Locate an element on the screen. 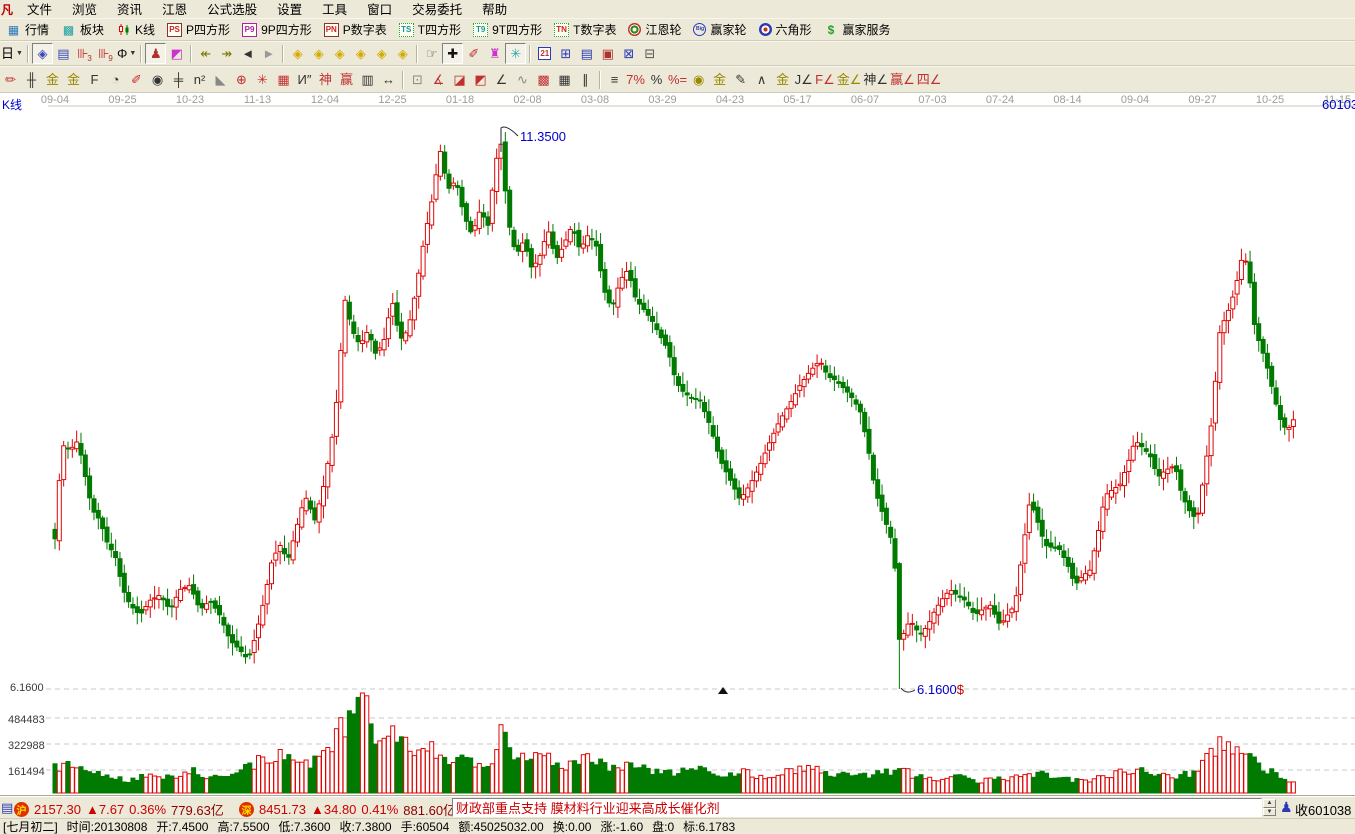  calculator-button: ⊞ is located at coordinates (565, 53).